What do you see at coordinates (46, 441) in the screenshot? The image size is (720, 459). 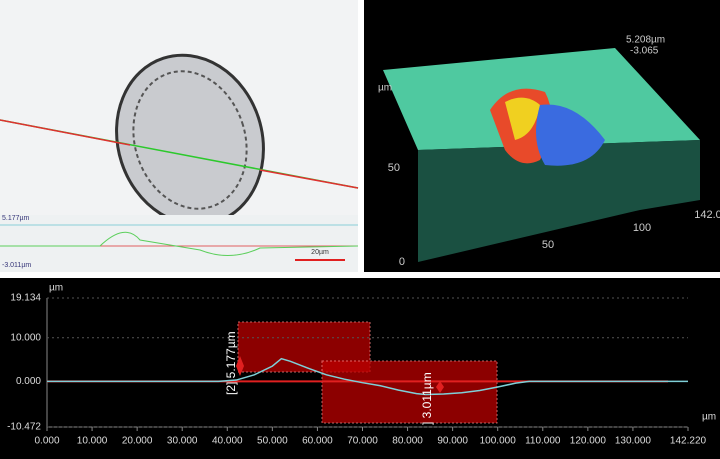 I see `x-tick-label: 0.000` at bounding box center [46, 441].